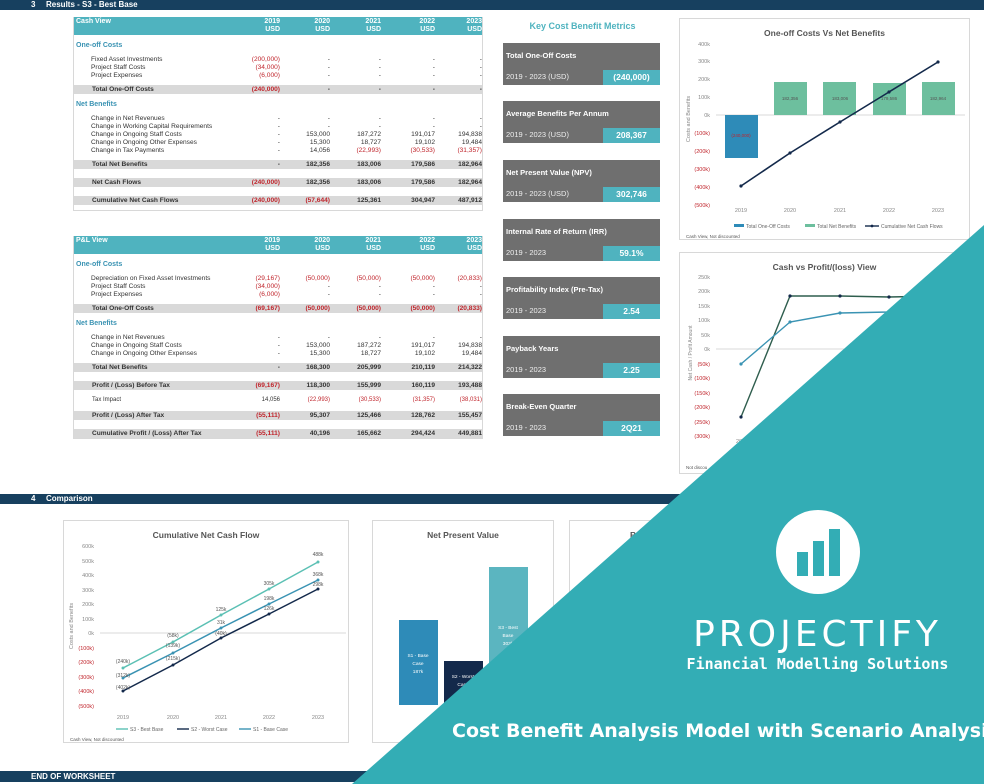 Image resolution: width=984 pixels, height=784 pixels. What do you see at coordinates (33, 498) in the screenshot?
I see `section-number: 4` at bounding box center [33, 498].